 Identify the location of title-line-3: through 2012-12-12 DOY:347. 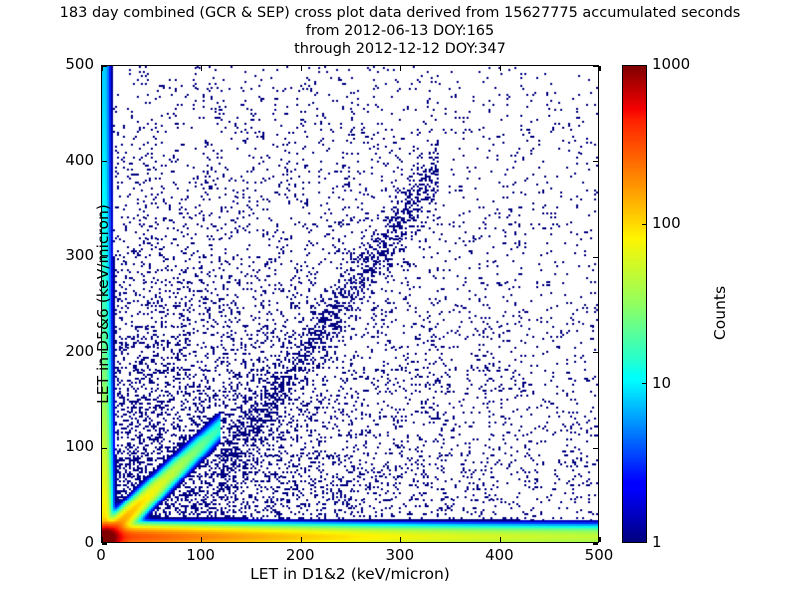
(400, 49).